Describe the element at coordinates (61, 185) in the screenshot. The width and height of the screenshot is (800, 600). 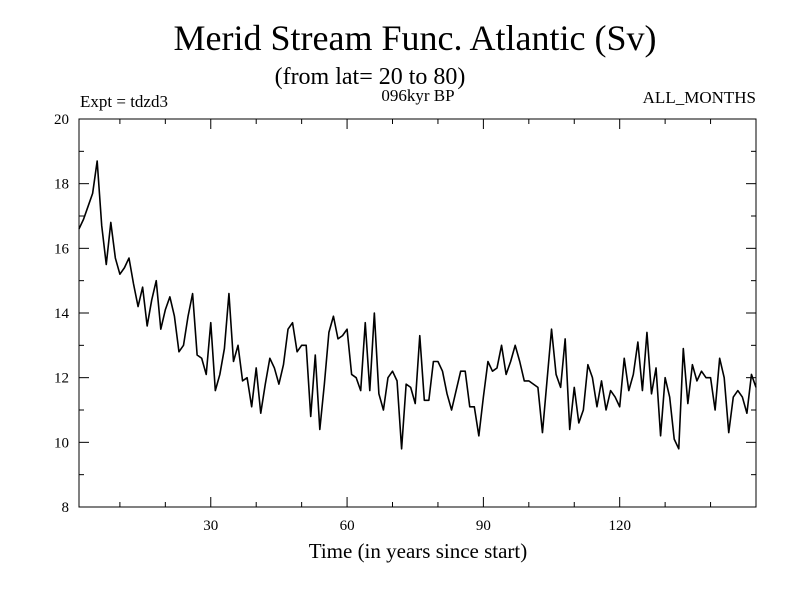
I see `y-tick-label: 18` at that location.